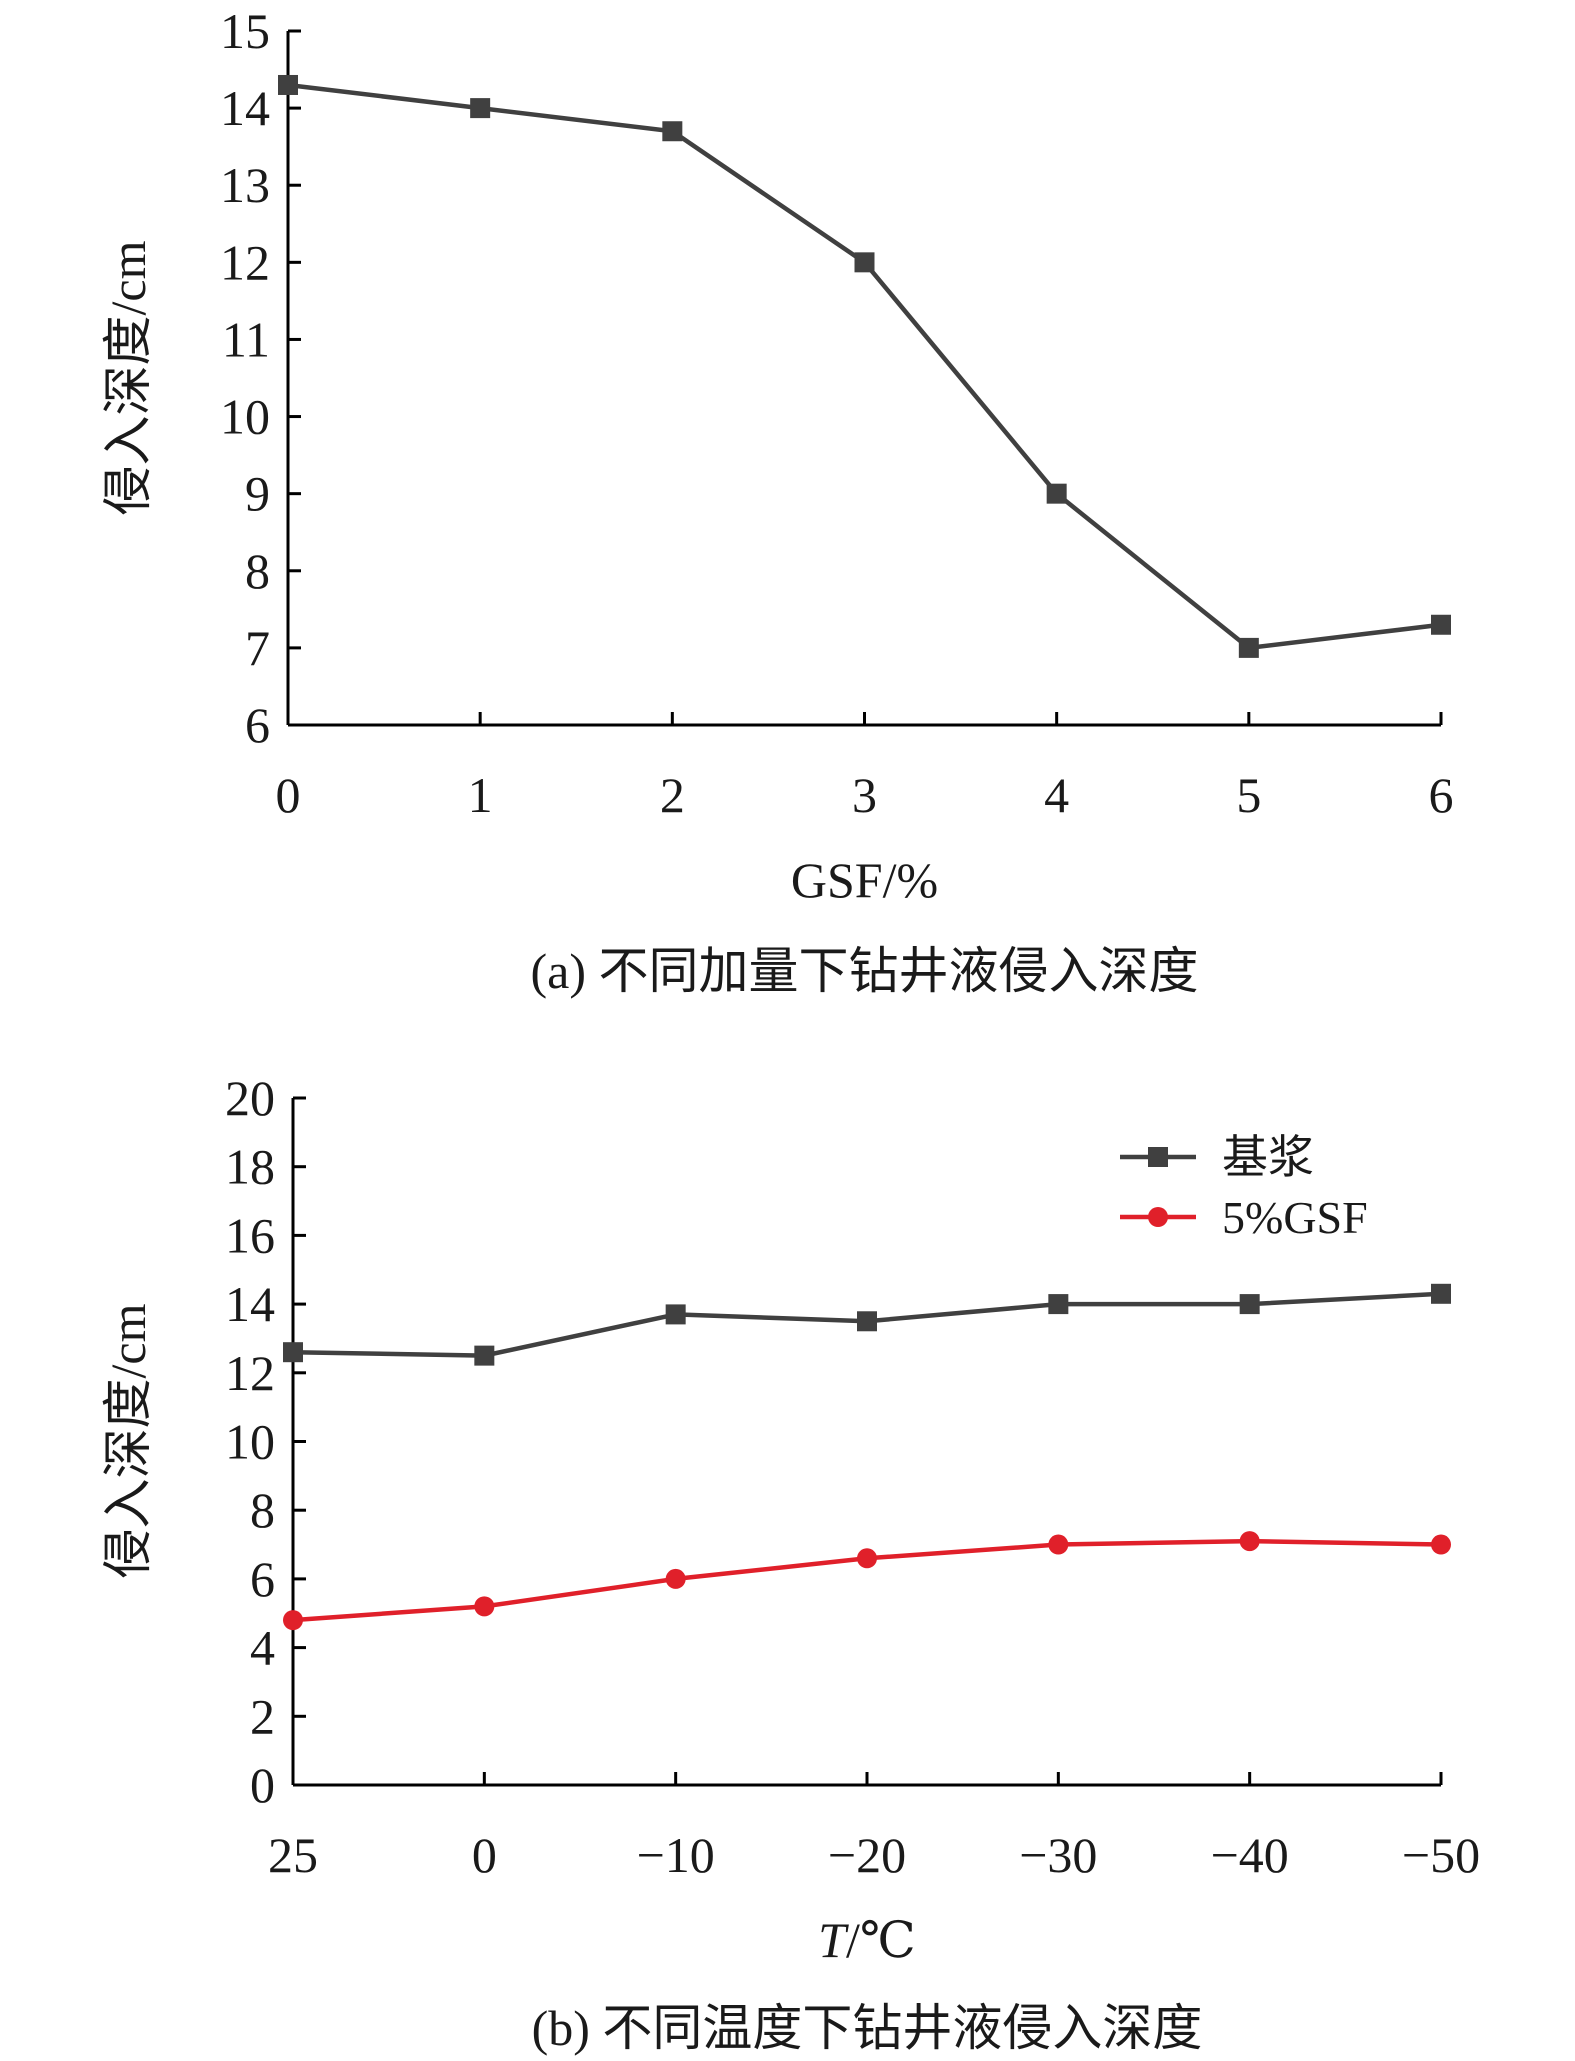  I want to click on y-tick-label: 20, so click(250, 1098).